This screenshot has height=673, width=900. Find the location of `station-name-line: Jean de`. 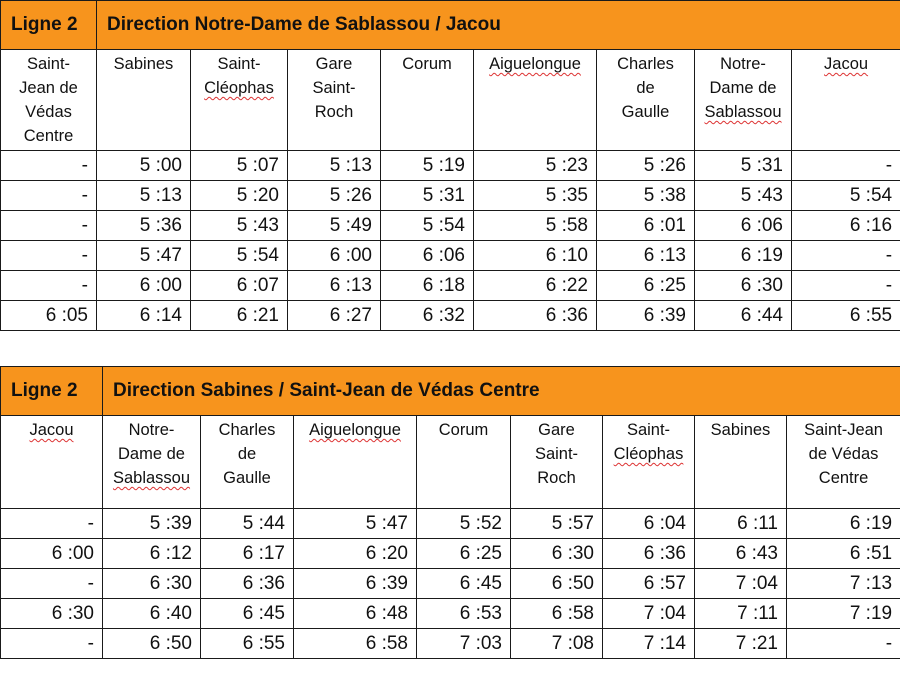

station-name-line: Jean de is located at coordinates (48, 88).